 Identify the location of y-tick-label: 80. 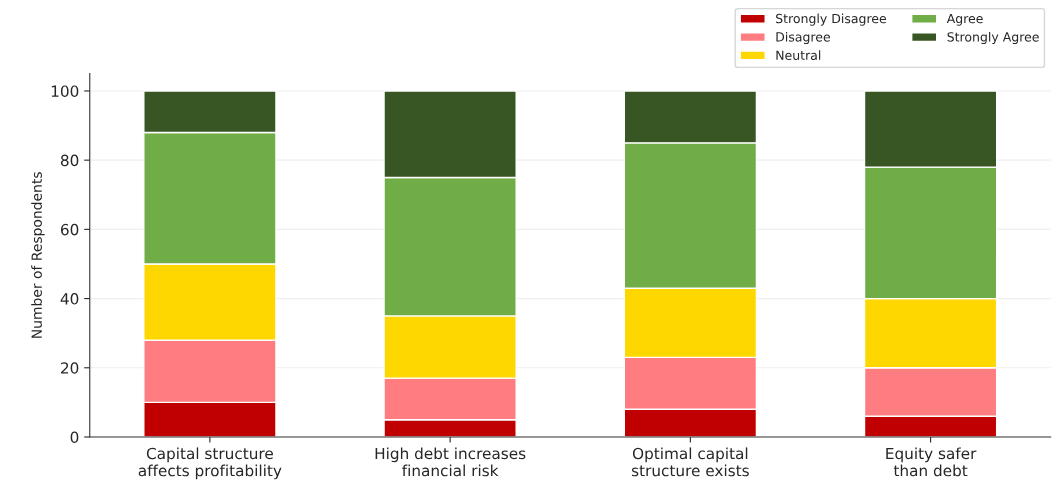
(69, 160).